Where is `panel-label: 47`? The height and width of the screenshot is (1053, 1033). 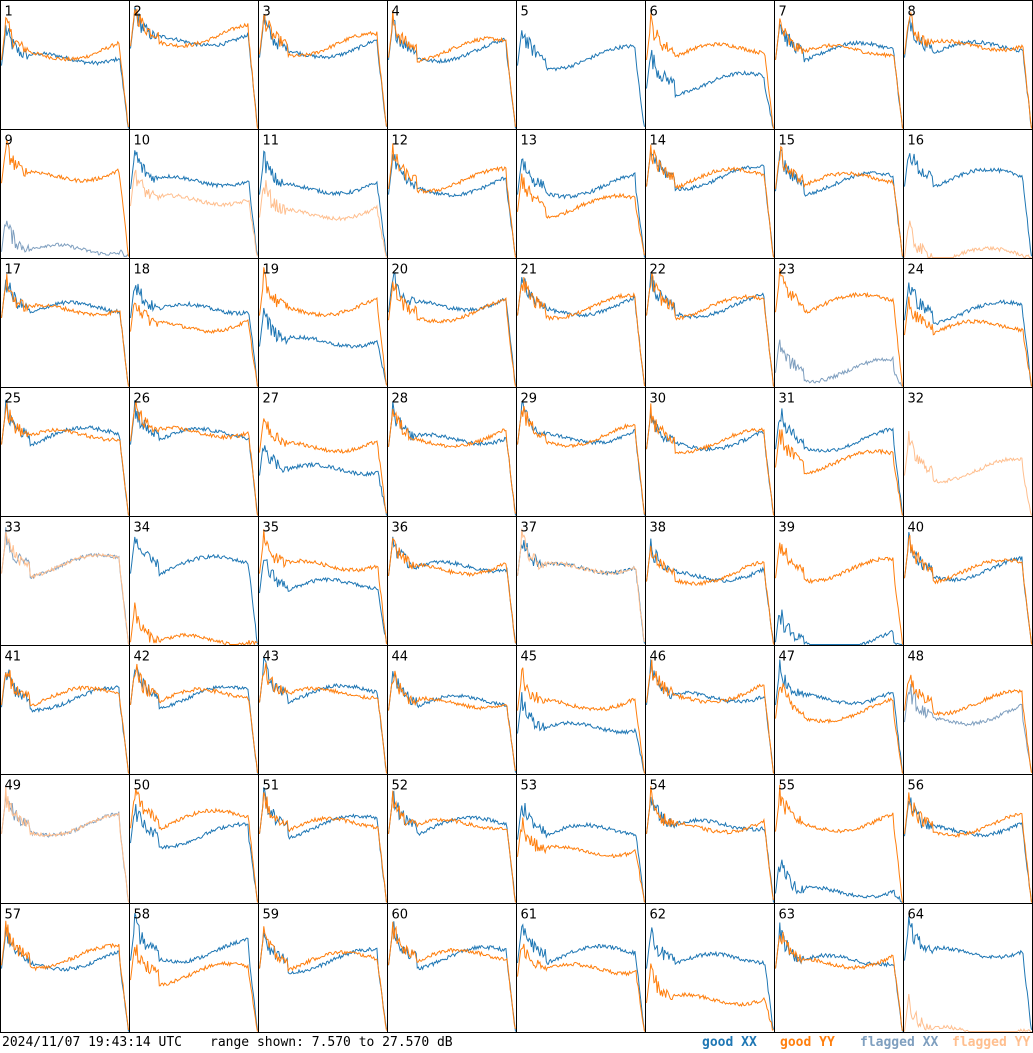 panel-label: 47 is located at coordinates (787, 657).